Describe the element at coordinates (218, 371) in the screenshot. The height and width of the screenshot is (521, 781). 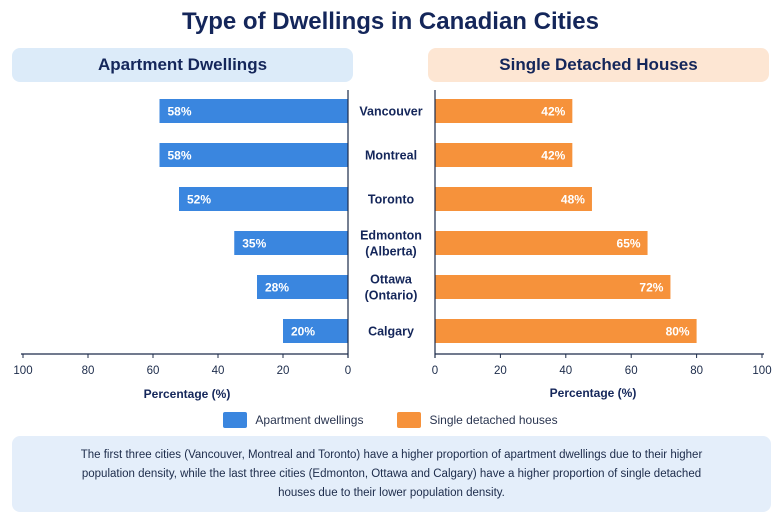
I see `left-tick-label: 40` at that location.